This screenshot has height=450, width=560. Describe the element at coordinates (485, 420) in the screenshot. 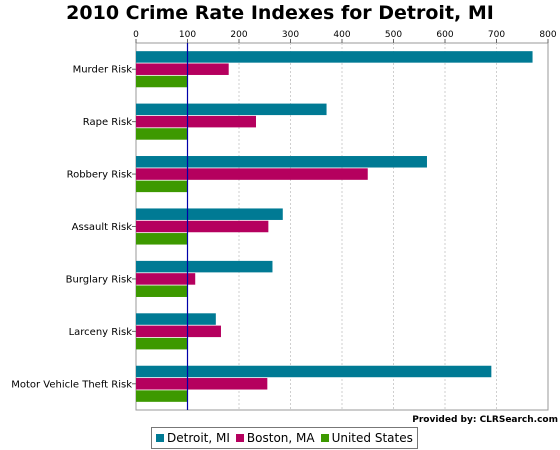

I see `credit-text: Provided by: CLRSearch.com` at that location.